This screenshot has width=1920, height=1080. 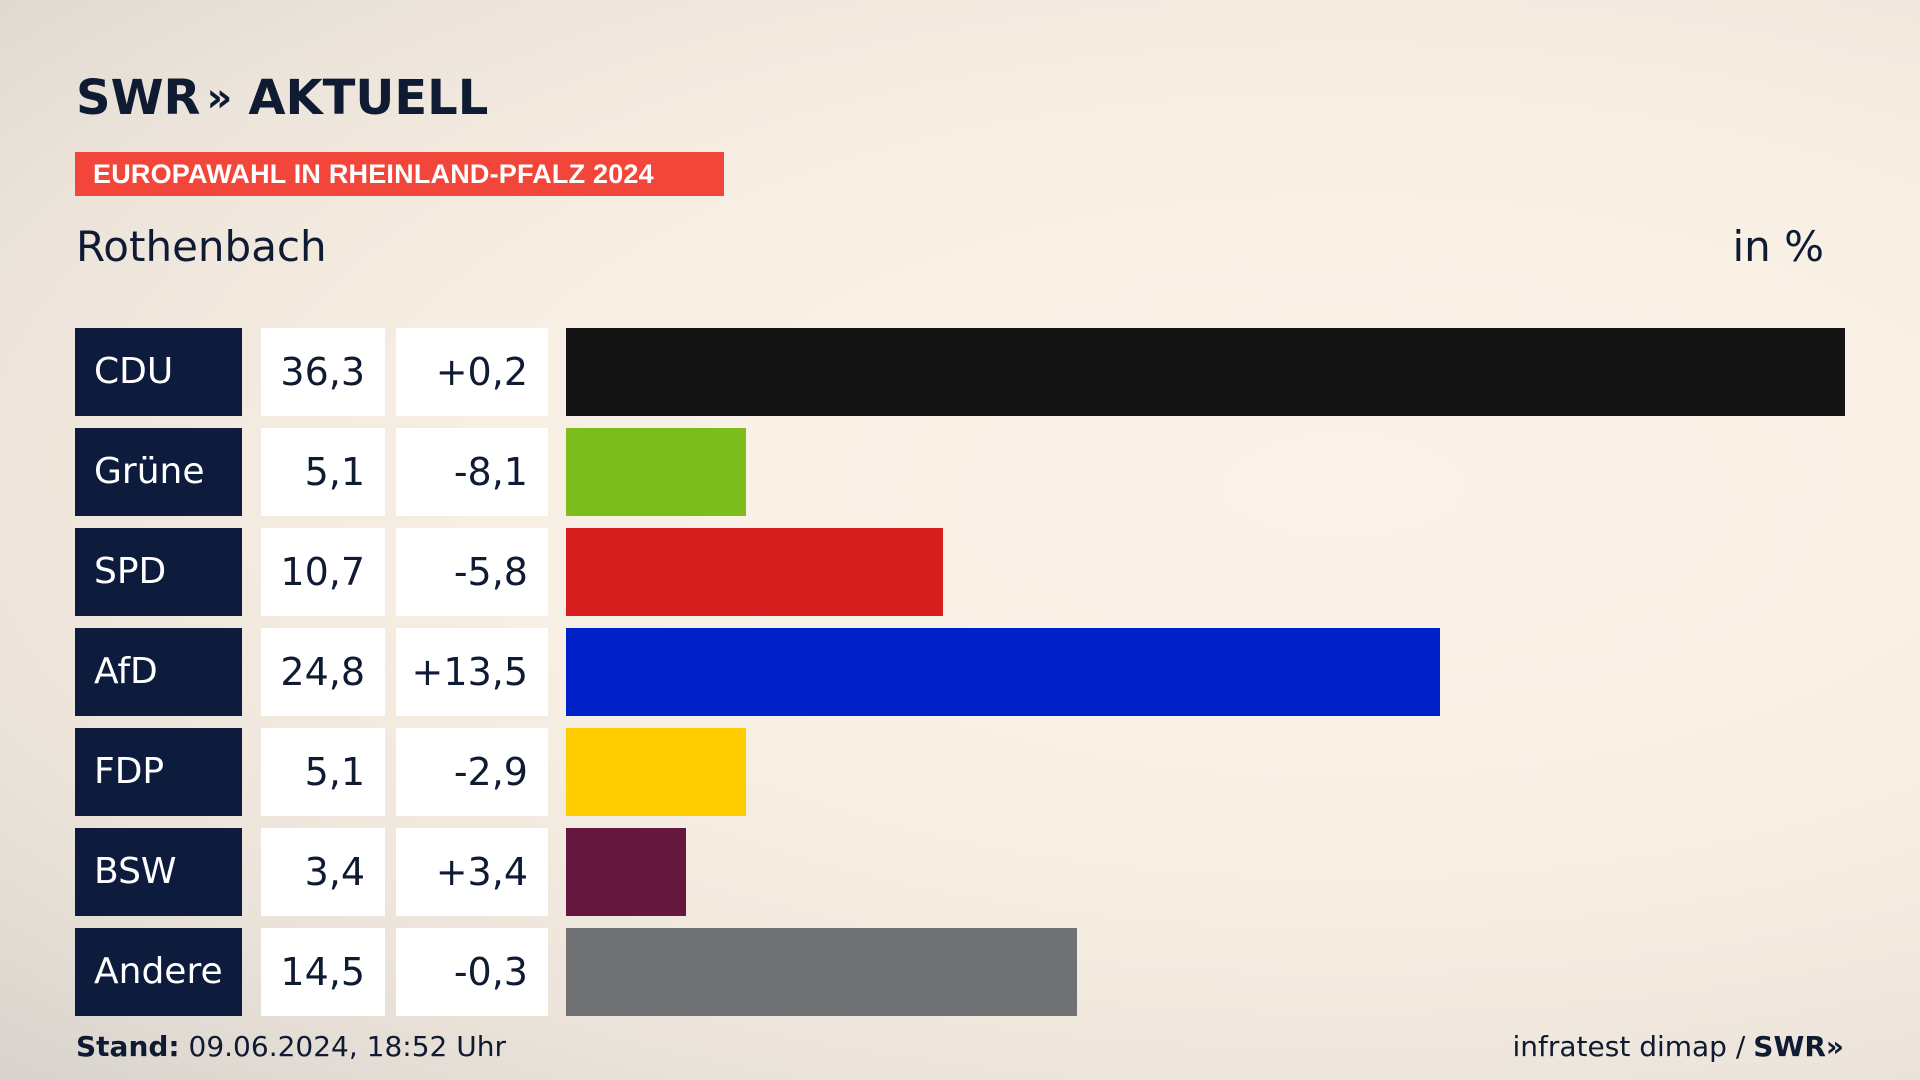 What do you see at coordinates (347, 1046) in the screenshot?
I see `stand-value: 09.06.2024, 18:52 Uhr` at bounding box center [347, 1046].